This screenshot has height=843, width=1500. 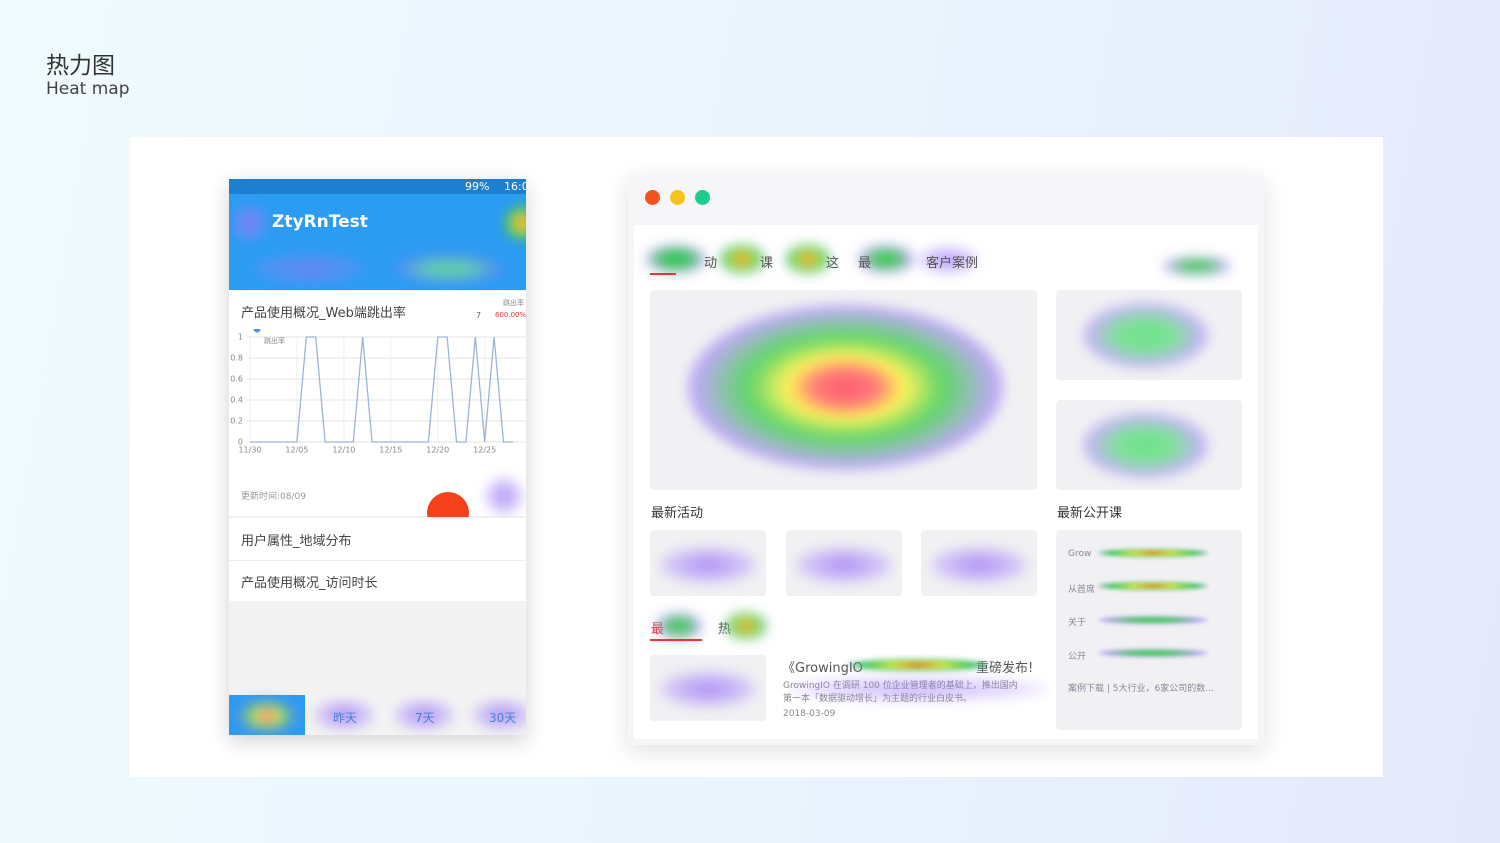 What do you see at coordinates (479, 315) in the screenshot?
I see `count: 7` at bounding box center [479, 315].